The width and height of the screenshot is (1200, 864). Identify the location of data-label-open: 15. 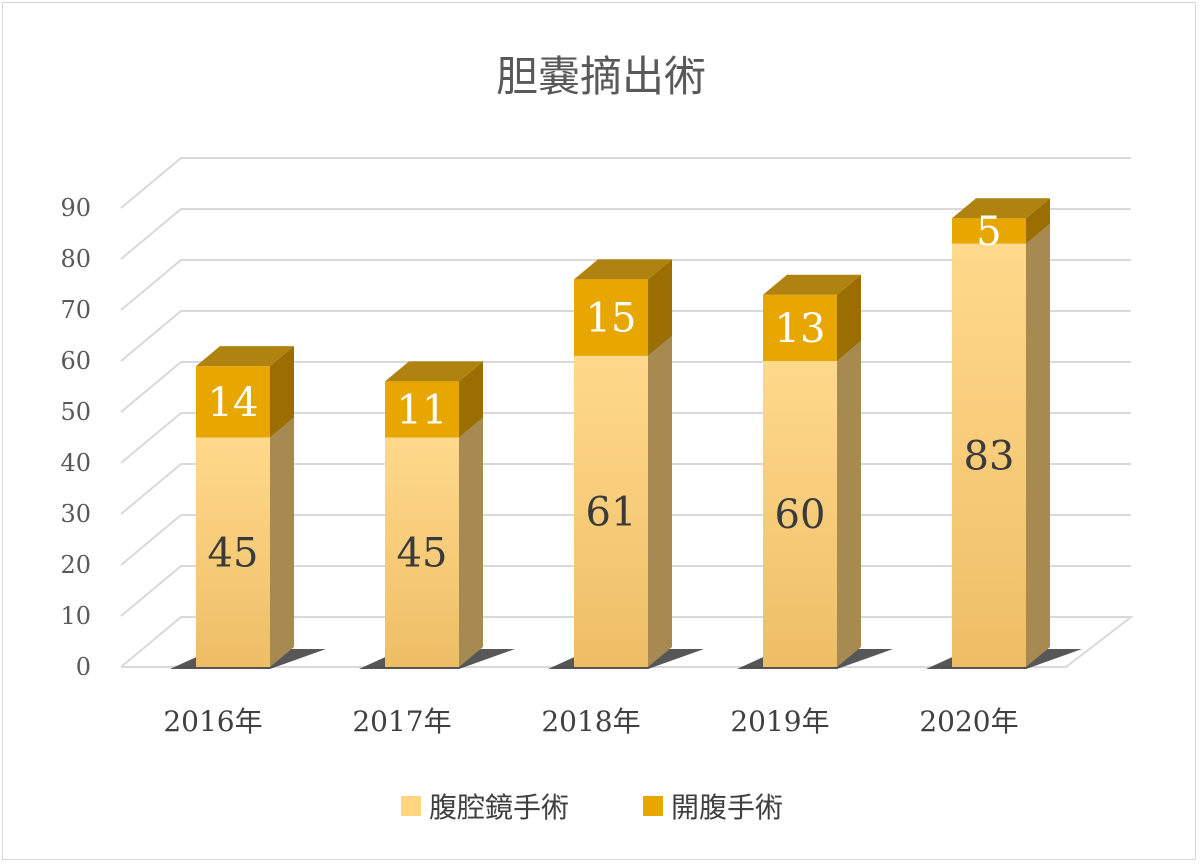
(611, 319).